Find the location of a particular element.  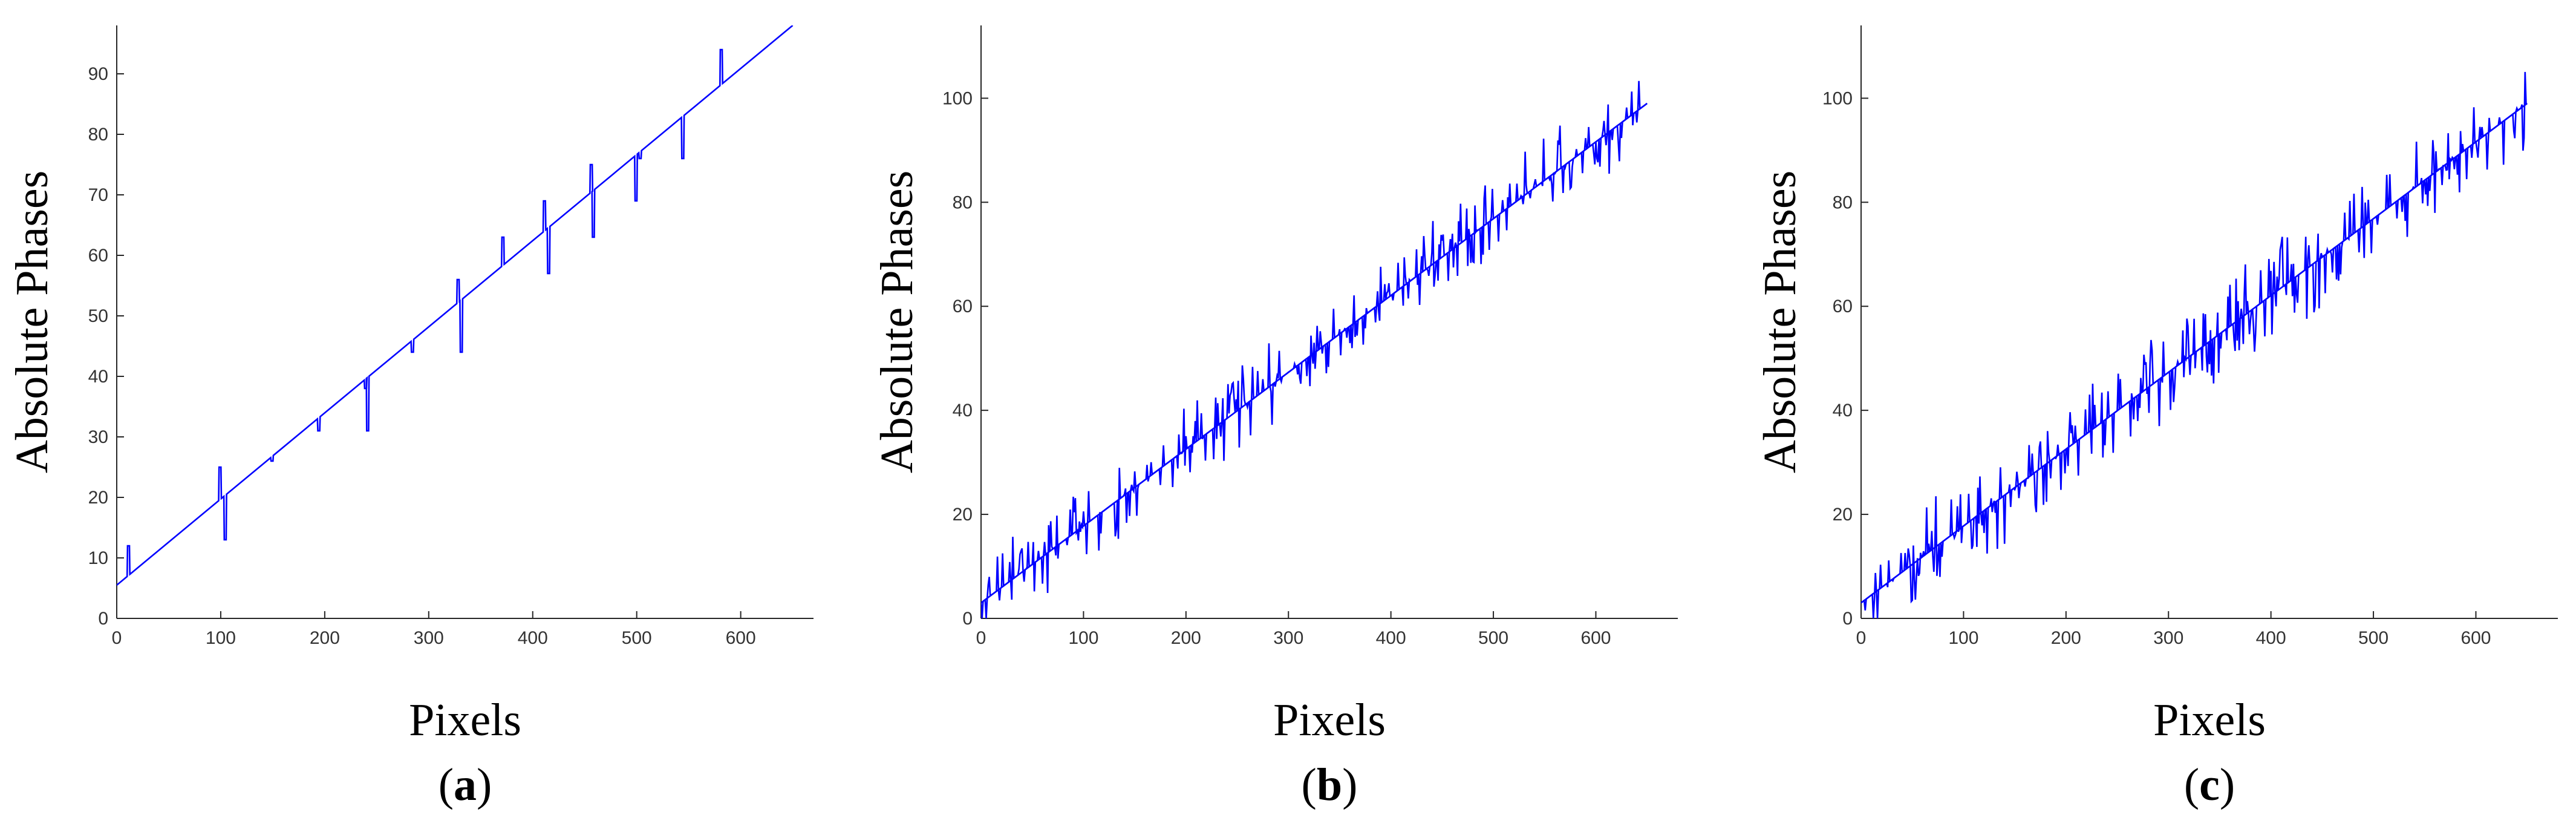

y-tick-label: 30 is located at coordinates (98, 437).